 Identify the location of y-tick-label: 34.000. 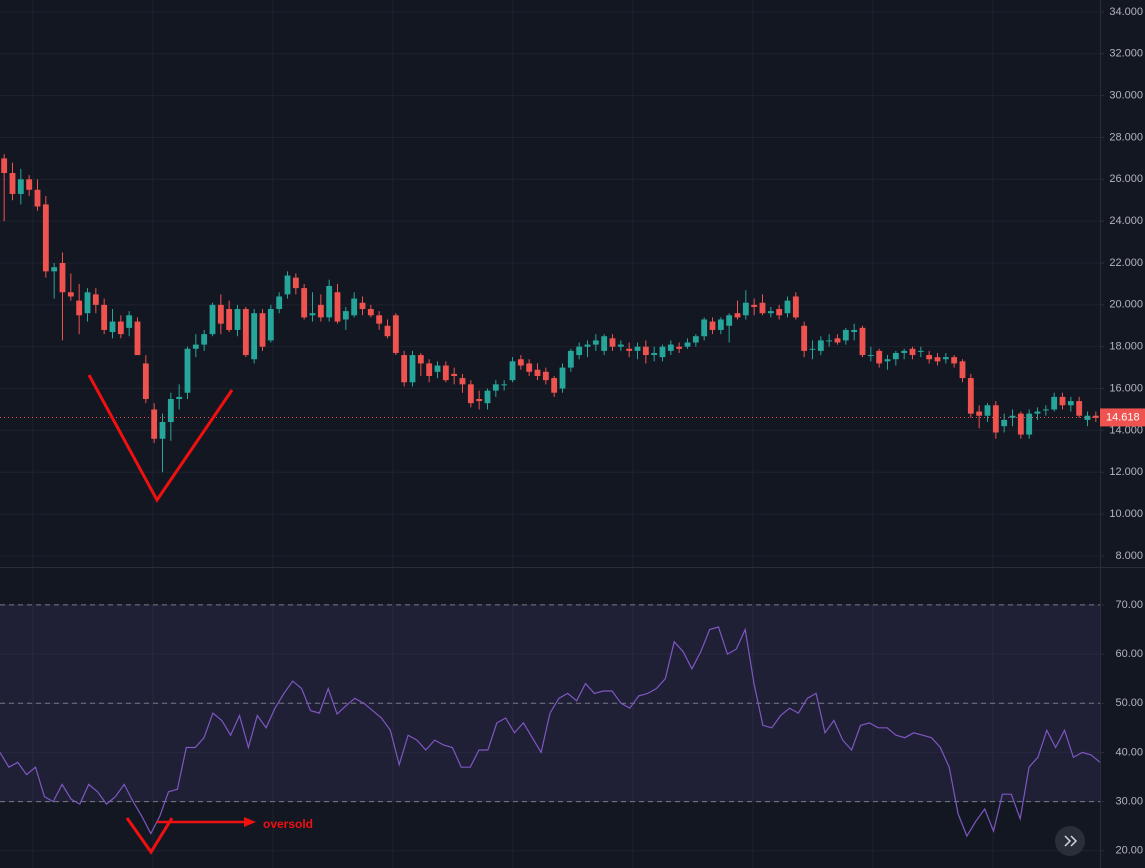
(1126, 12).